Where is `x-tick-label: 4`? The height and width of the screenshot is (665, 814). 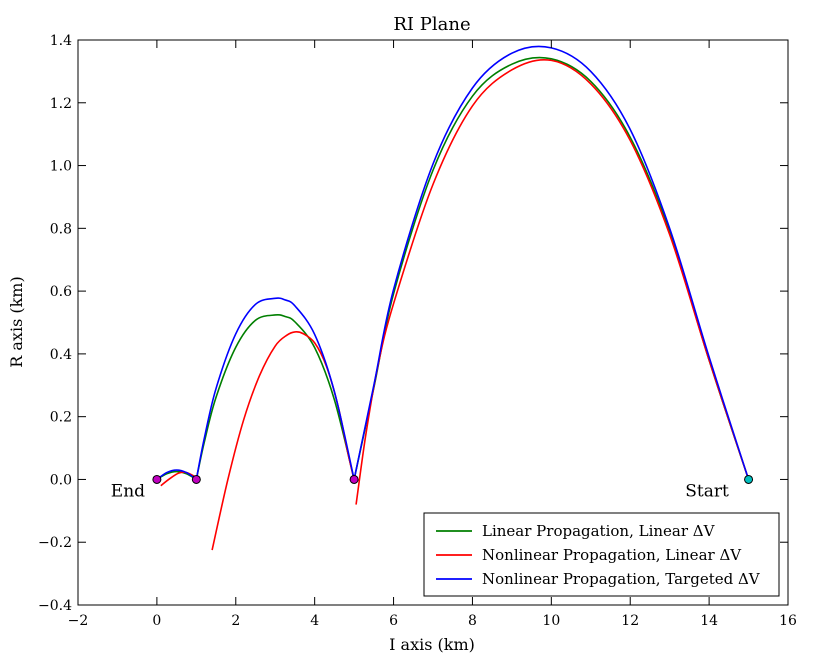
x-tick-label: 4 is located at coordinates (314, 621).